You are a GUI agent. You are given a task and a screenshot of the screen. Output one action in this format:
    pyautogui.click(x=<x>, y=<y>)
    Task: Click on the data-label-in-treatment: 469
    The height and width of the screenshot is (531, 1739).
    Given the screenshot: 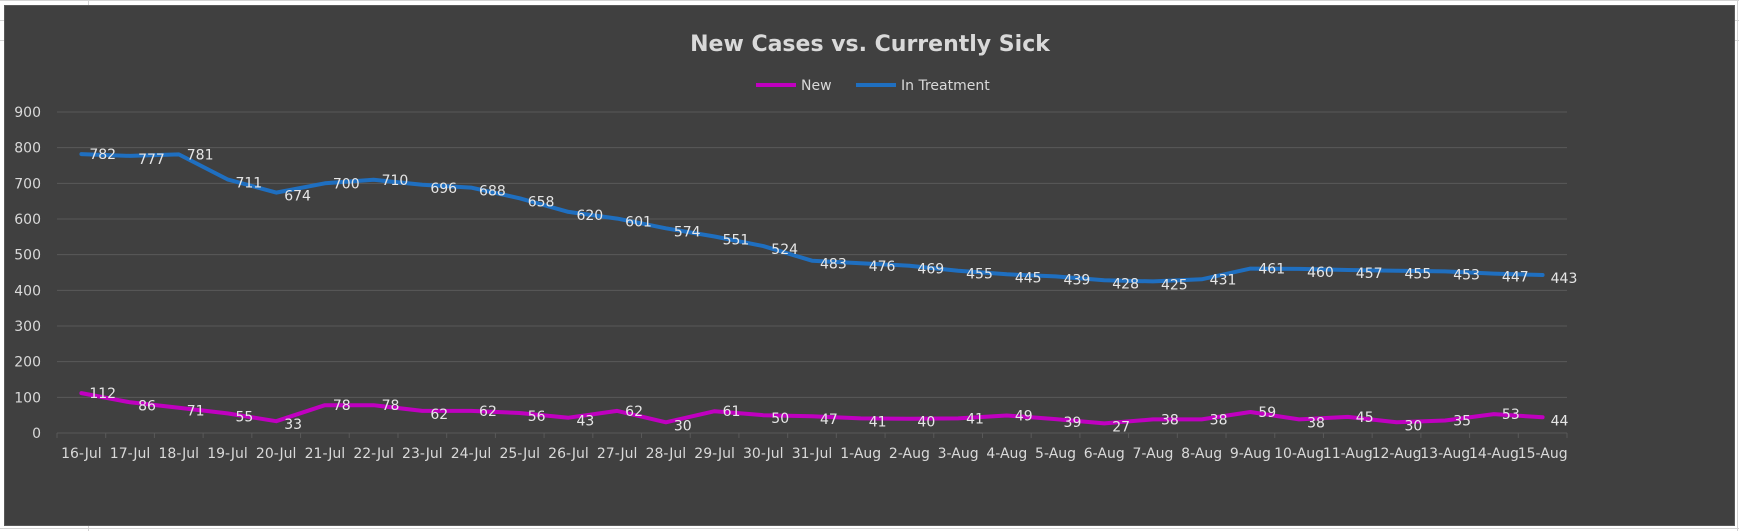 What is the action you would take?
    pyautogui.click(x=930, y=270)
    